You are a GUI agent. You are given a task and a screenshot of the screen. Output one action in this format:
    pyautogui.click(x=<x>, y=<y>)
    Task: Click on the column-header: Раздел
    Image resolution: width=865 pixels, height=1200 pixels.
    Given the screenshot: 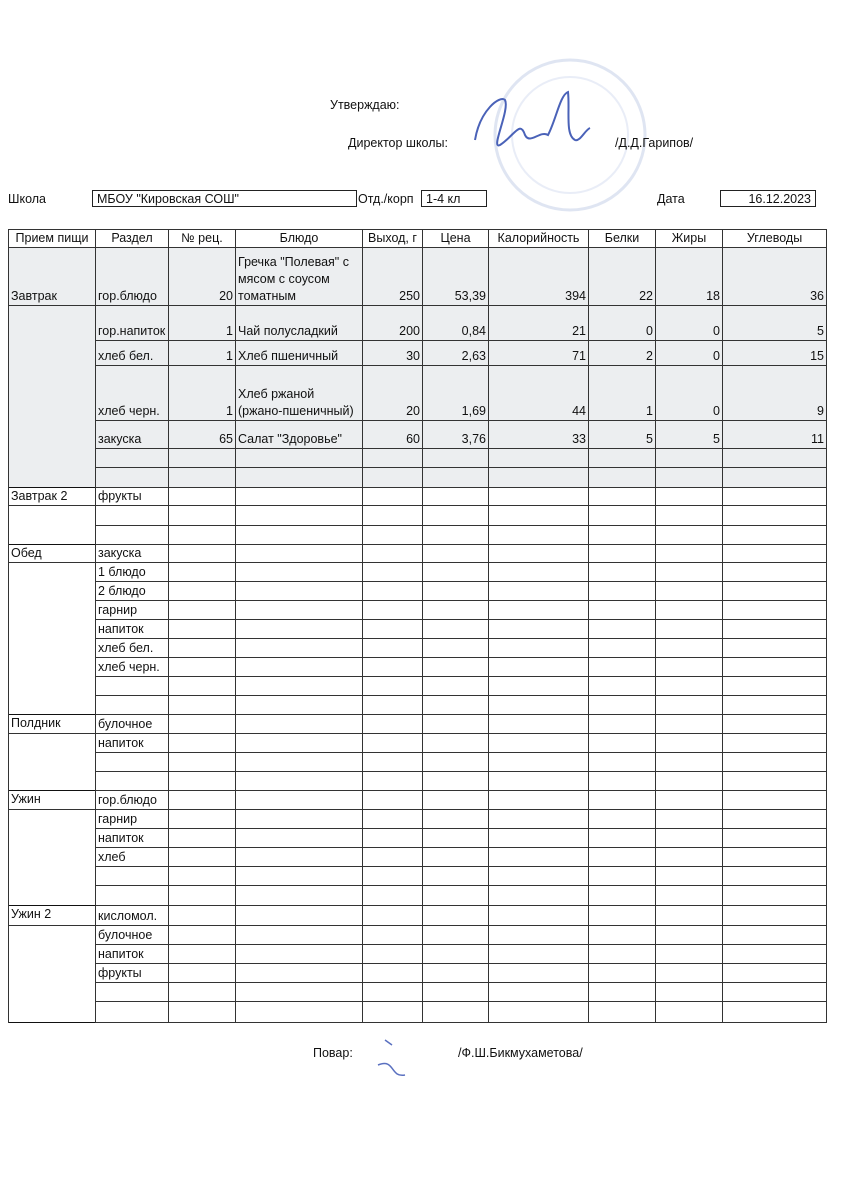 What is the action you would take?
    pyautogui.click(x=132, y=238)
    